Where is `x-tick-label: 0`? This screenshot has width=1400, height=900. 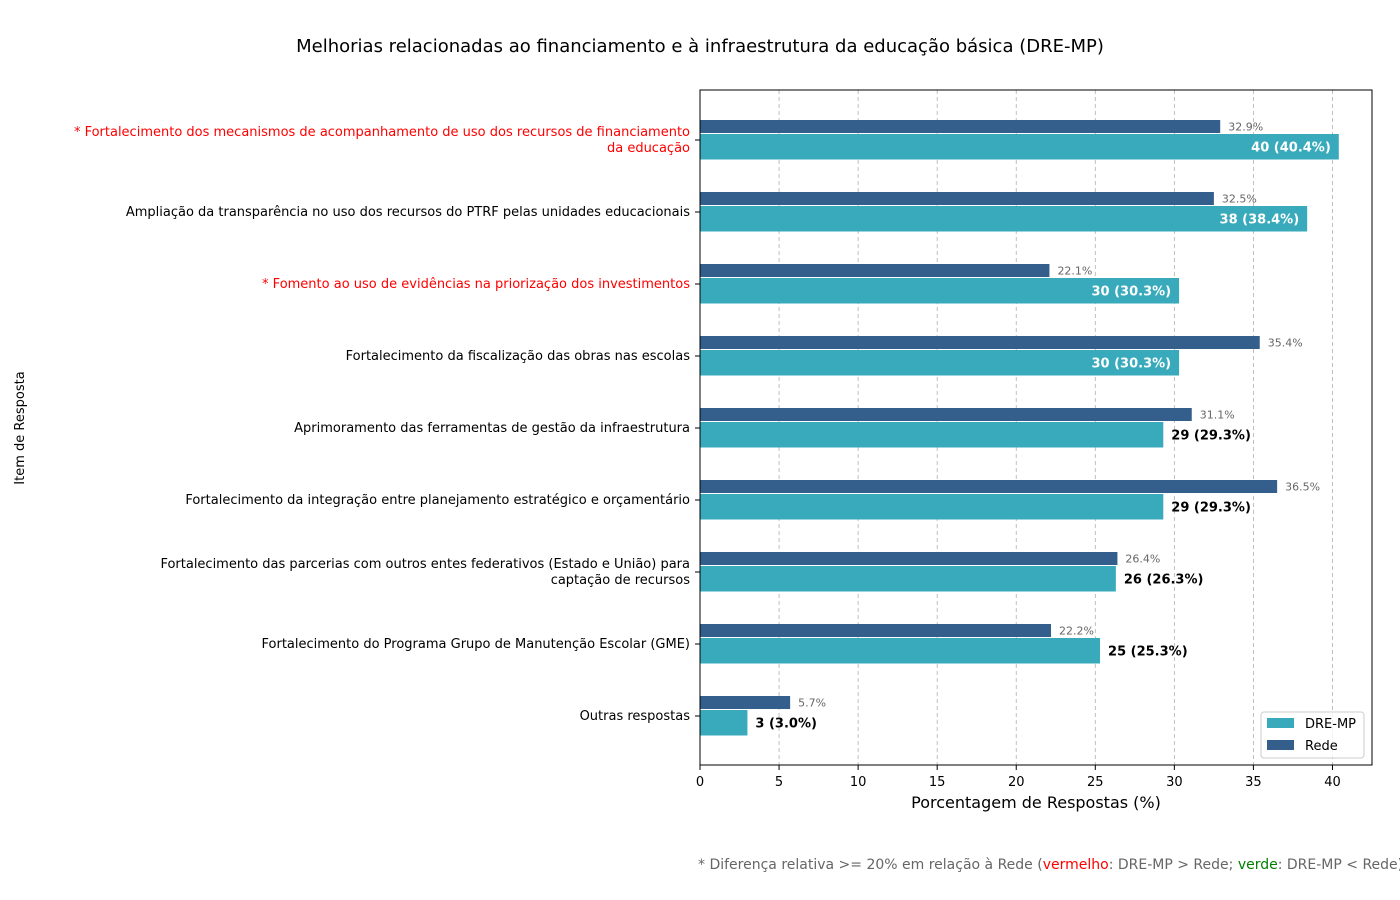
x-tick-label: 0 is located at coordinates (700, 782).